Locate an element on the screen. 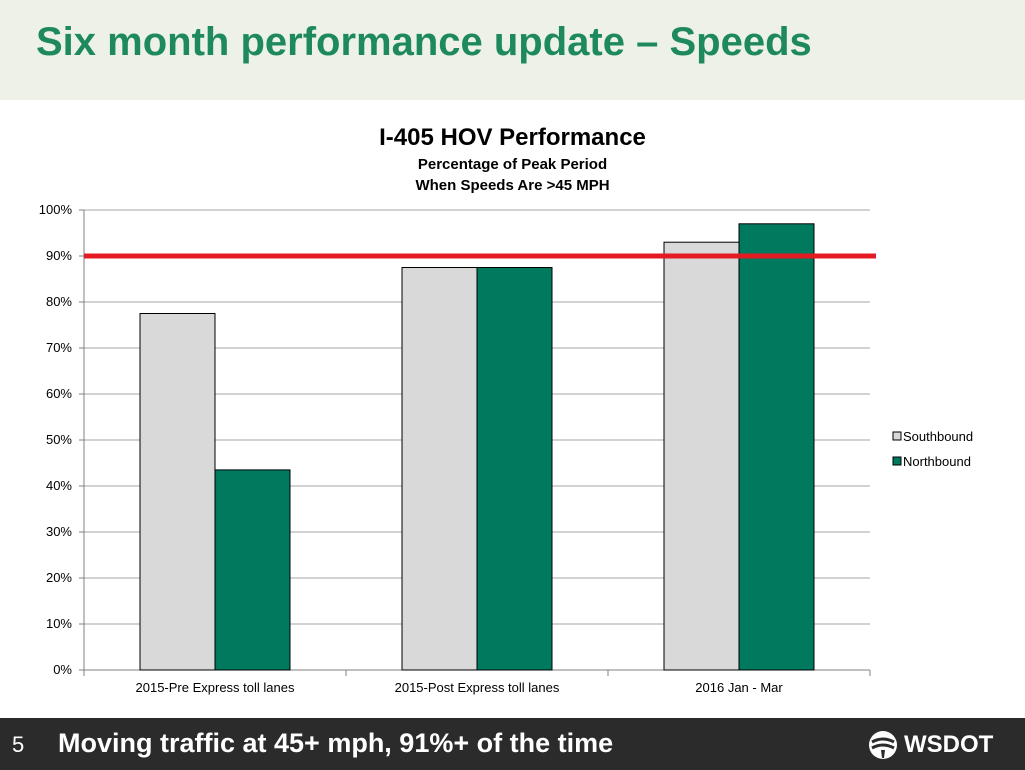 This screenshot has width=1025, height=770. y-tick-label: 100% is located at coordinates (56, 209).